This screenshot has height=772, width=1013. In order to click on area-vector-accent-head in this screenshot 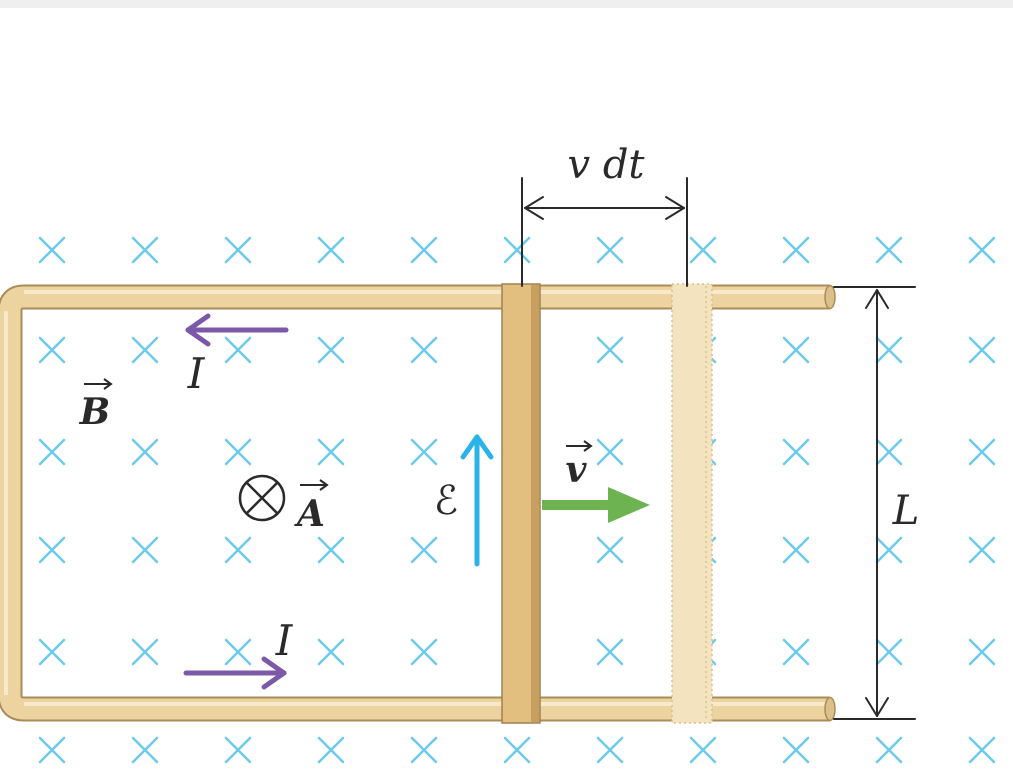, I will do `click(324, 485)`.